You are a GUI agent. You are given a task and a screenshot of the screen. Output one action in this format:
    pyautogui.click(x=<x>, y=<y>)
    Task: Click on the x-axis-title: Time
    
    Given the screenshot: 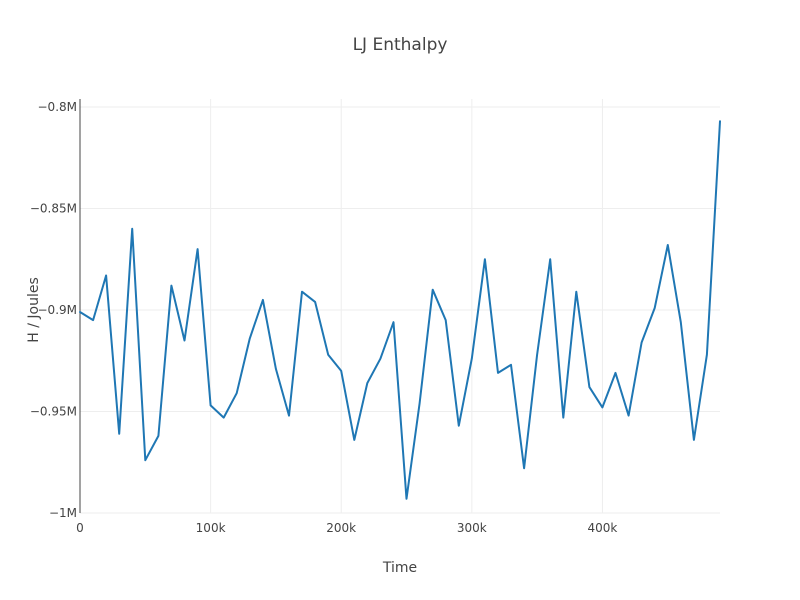 What is the action you would take?
    pyautogui.click(x=399, y=568)
    